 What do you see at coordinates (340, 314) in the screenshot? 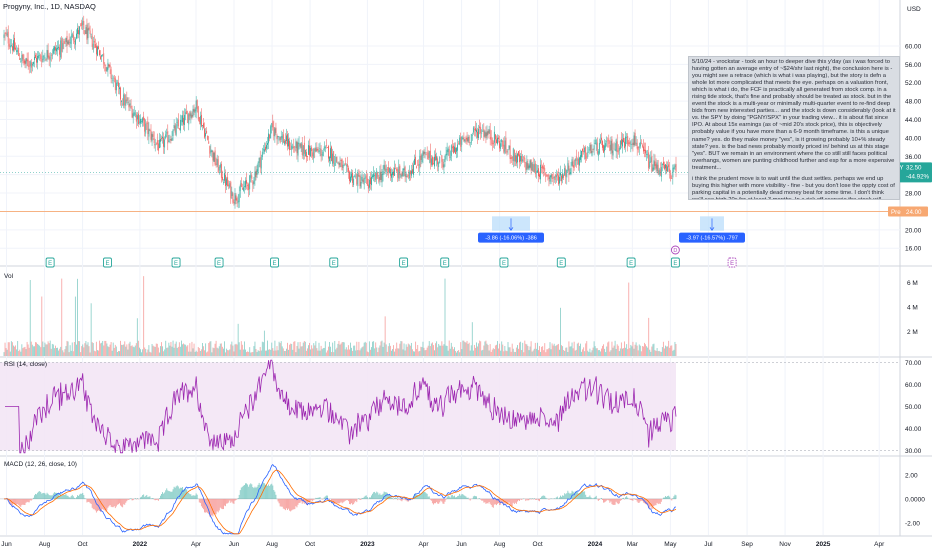
I see `volume-pane: Vol` at bounding box center [340, 314].